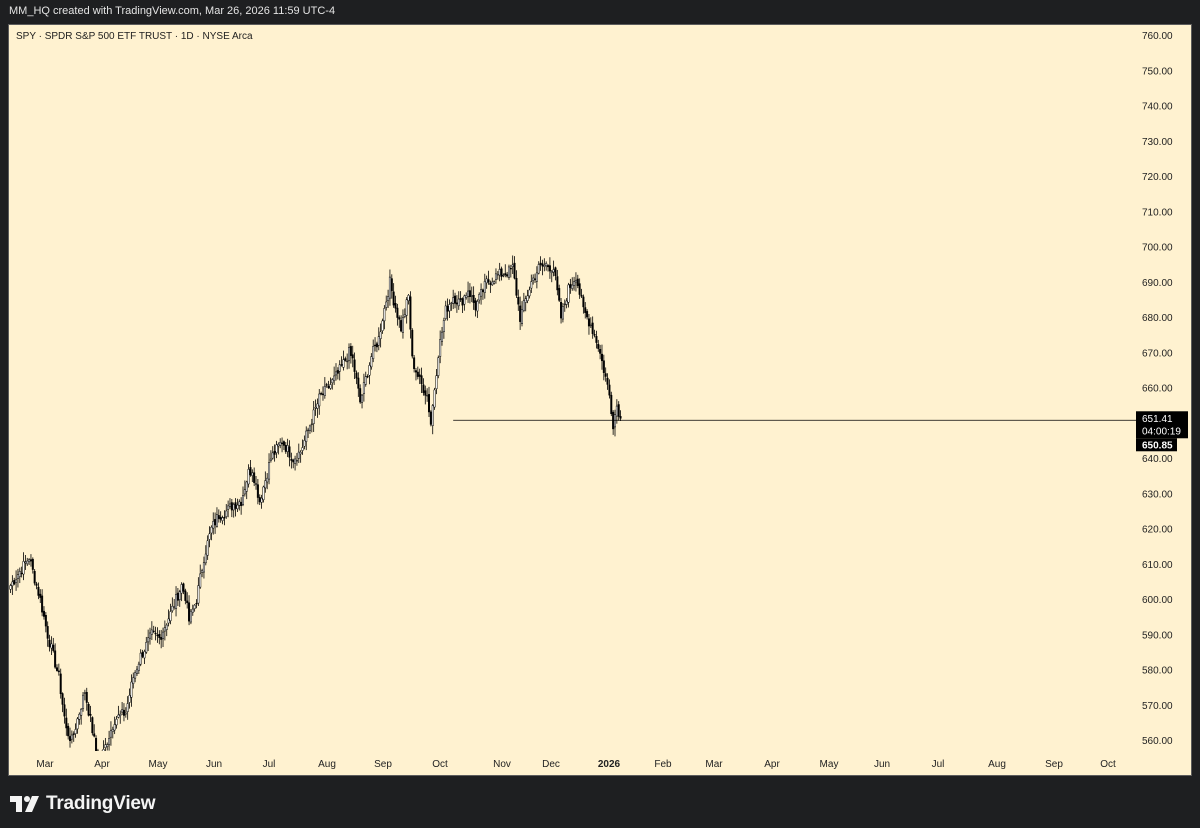  Describe the element at coordinates (663, 764) in the screenshot. I see `x-tick-label: Feb` at that location.